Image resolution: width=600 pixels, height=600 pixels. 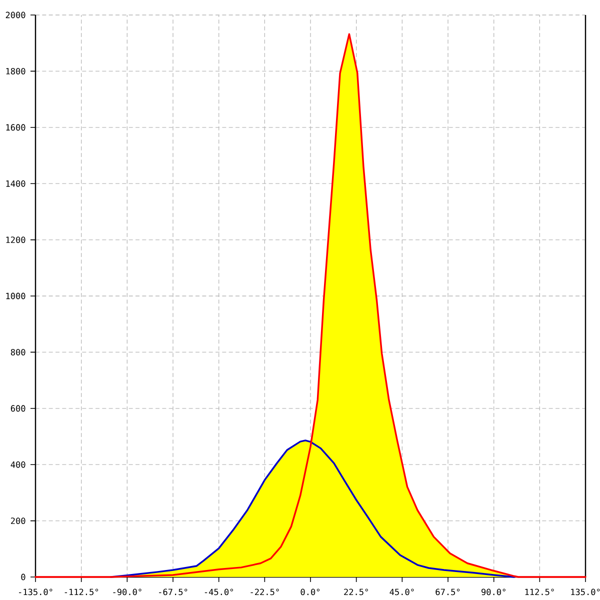 What do you see at coordinates (585, 592) in the screenshot?
I see `x-tick-label: 135.0°` at bounding box center [585, 592].